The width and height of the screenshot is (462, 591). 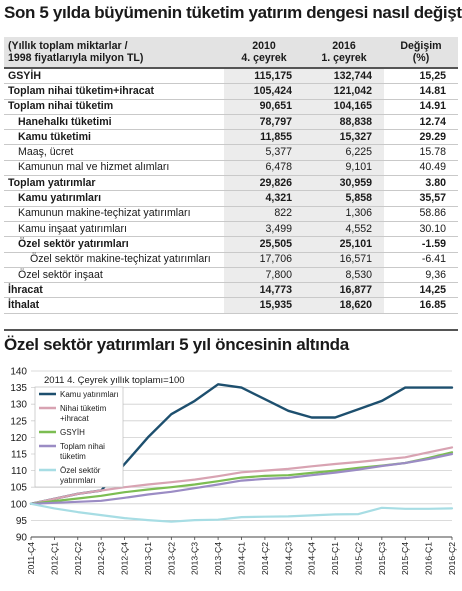 I want to click on row-label: Kamunun mal ve hizmet alımları, so click(x=114, y=168).